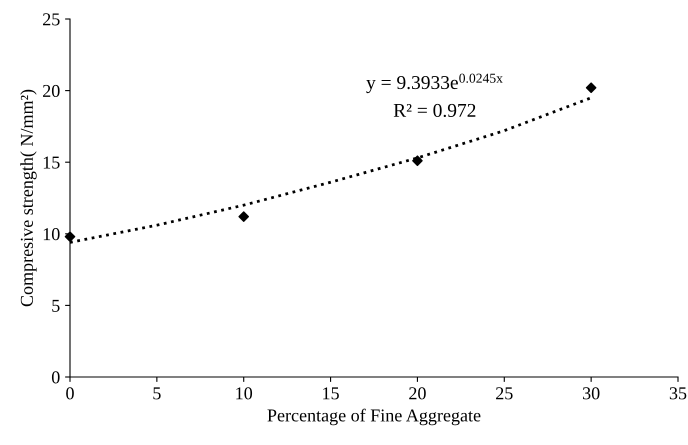  Describe the element at coordinates (52, 234) in the screenshot. I see `y-tick-label: 10` at that location.